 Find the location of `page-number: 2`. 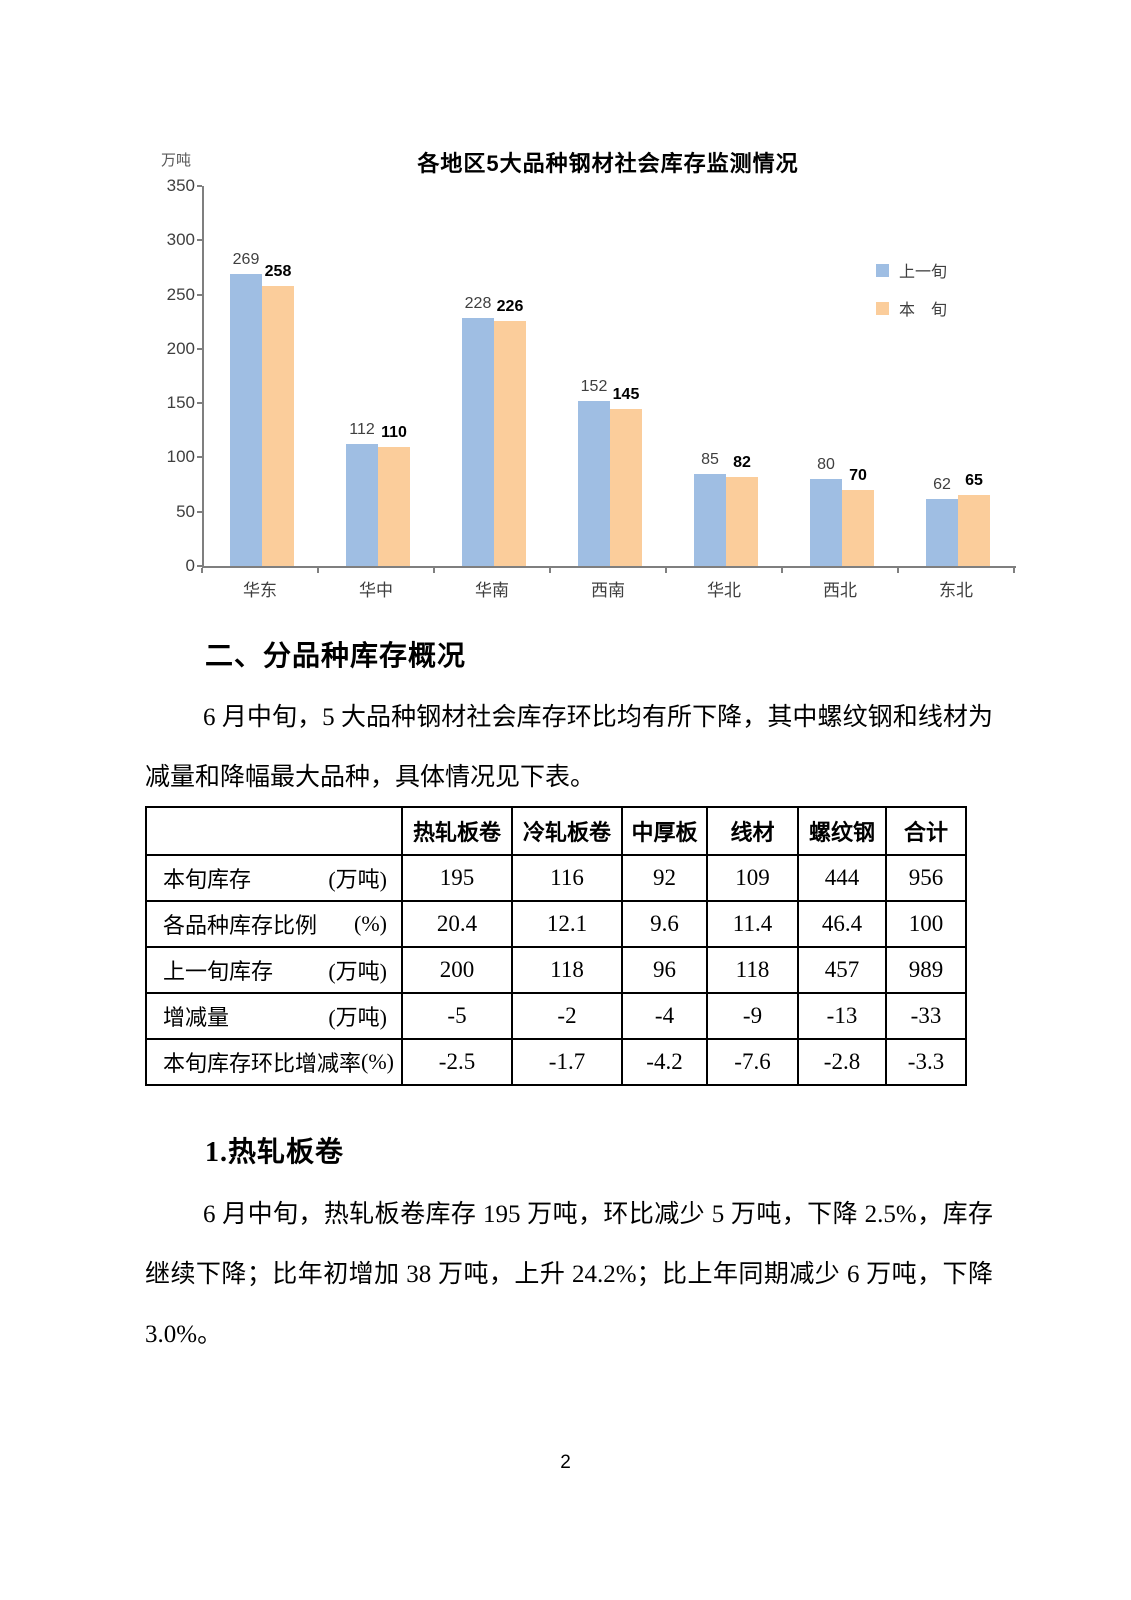

page-number: 2 is located at coordinates (565, 1462).